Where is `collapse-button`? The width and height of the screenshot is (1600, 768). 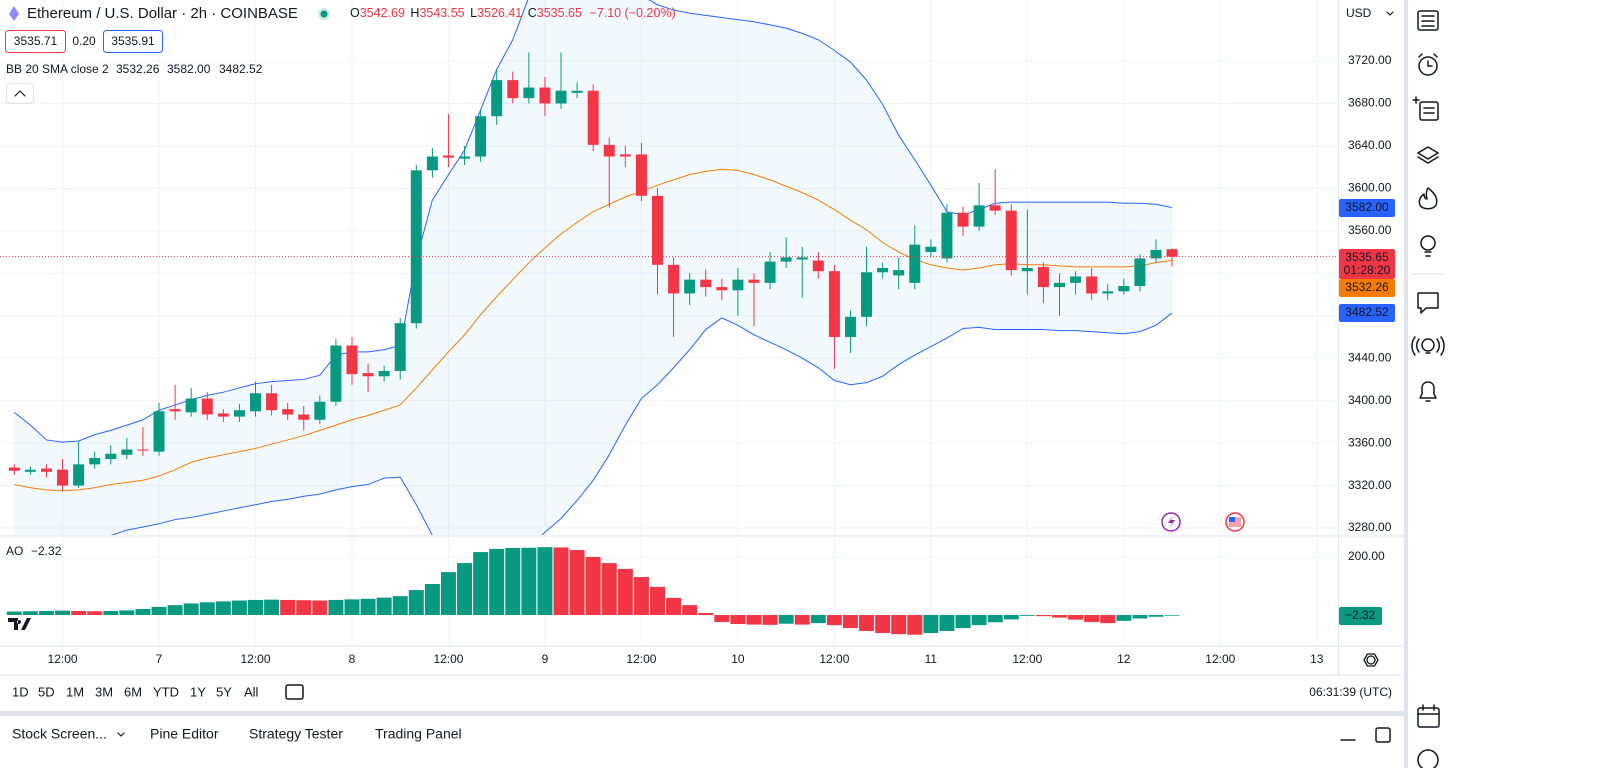 collapse-button is located at coordinates (20, 93).